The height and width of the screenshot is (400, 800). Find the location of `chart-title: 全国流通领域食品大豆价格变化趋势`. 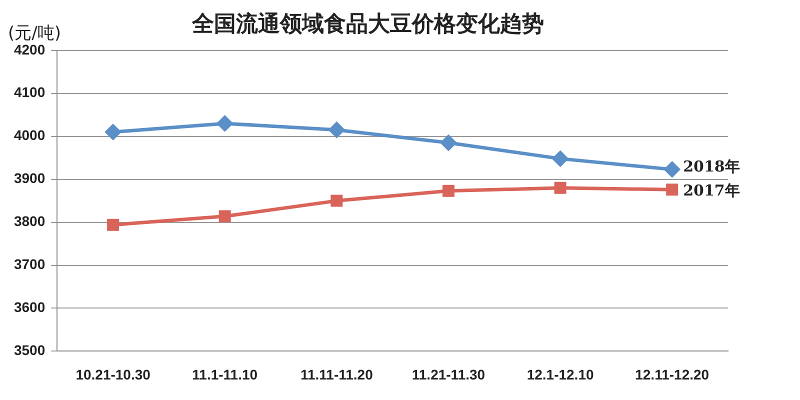

chart-title: 全国流通领域食品大豆价格变化趋势 is located at coordinates (367, 23).